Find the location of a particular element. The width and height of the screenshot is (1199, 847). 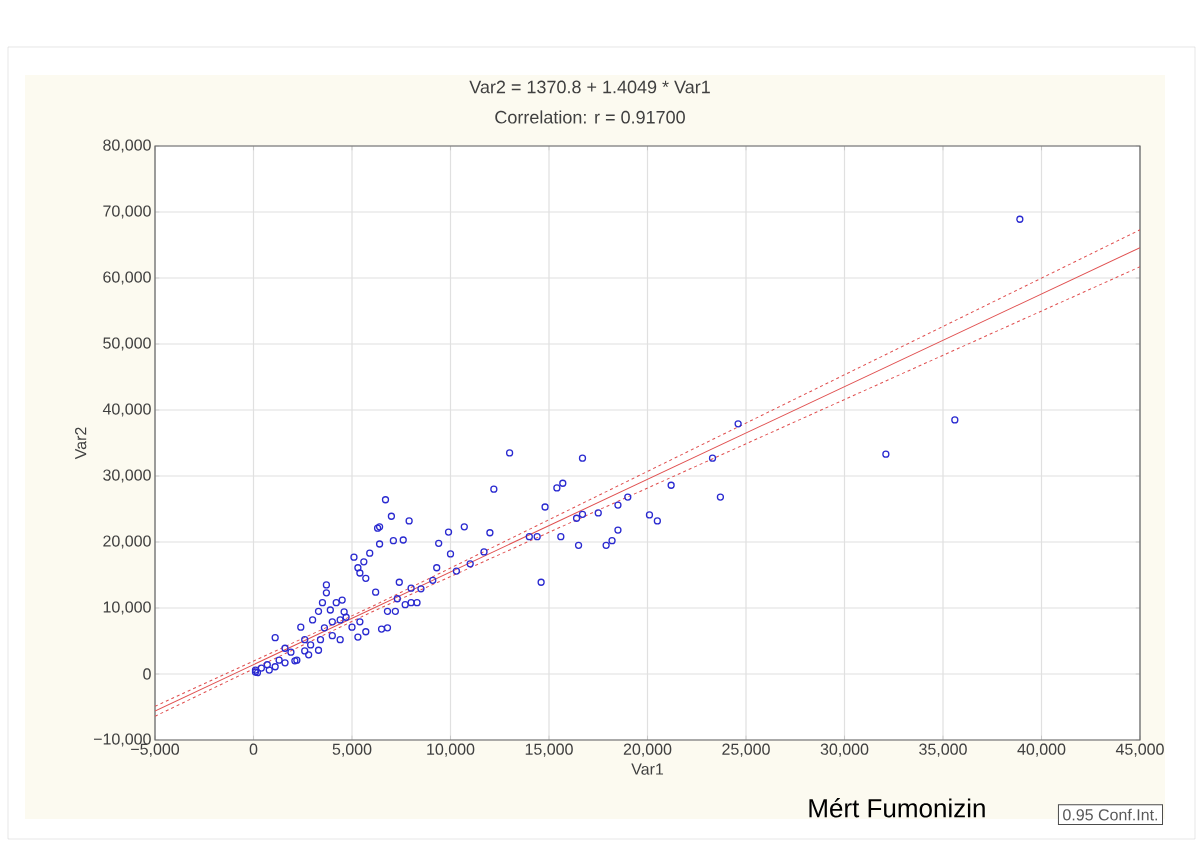

y-tick-label: 0 is located at coordinates (147, 674).